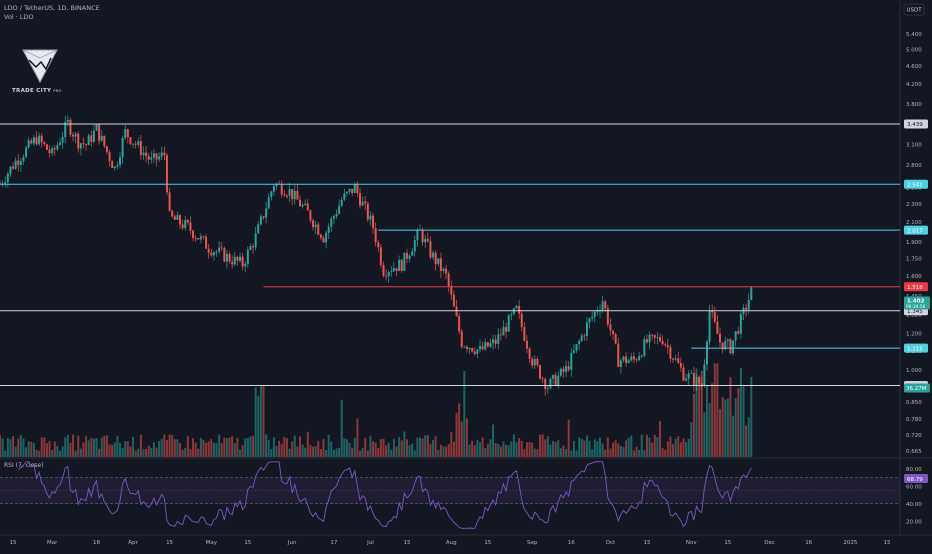 The image size is (932, 554). What do you see at coordinates (914, 487) in the screenshot?
I see `rsi-tick-label: 60.00` at bounding box center [914, 487].